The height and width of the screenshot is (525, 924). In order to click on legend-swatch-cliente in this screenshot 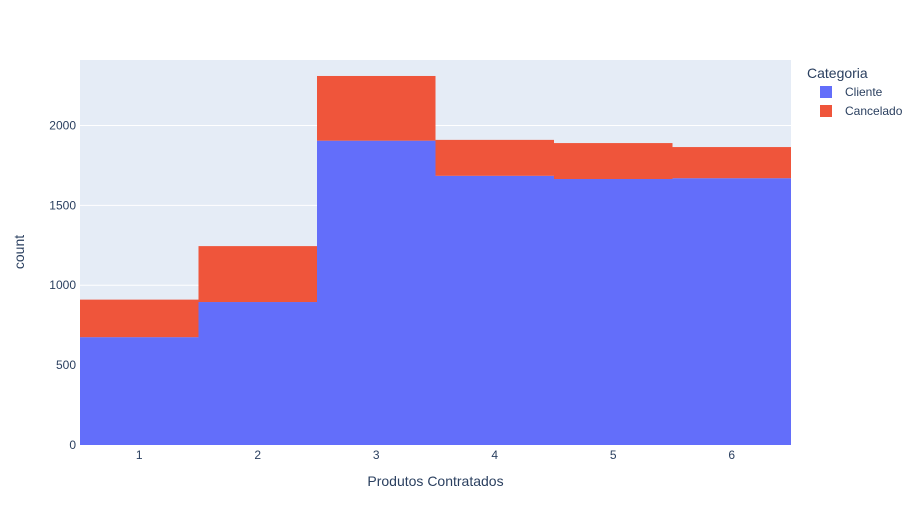, I will do `click(826, 92)`.